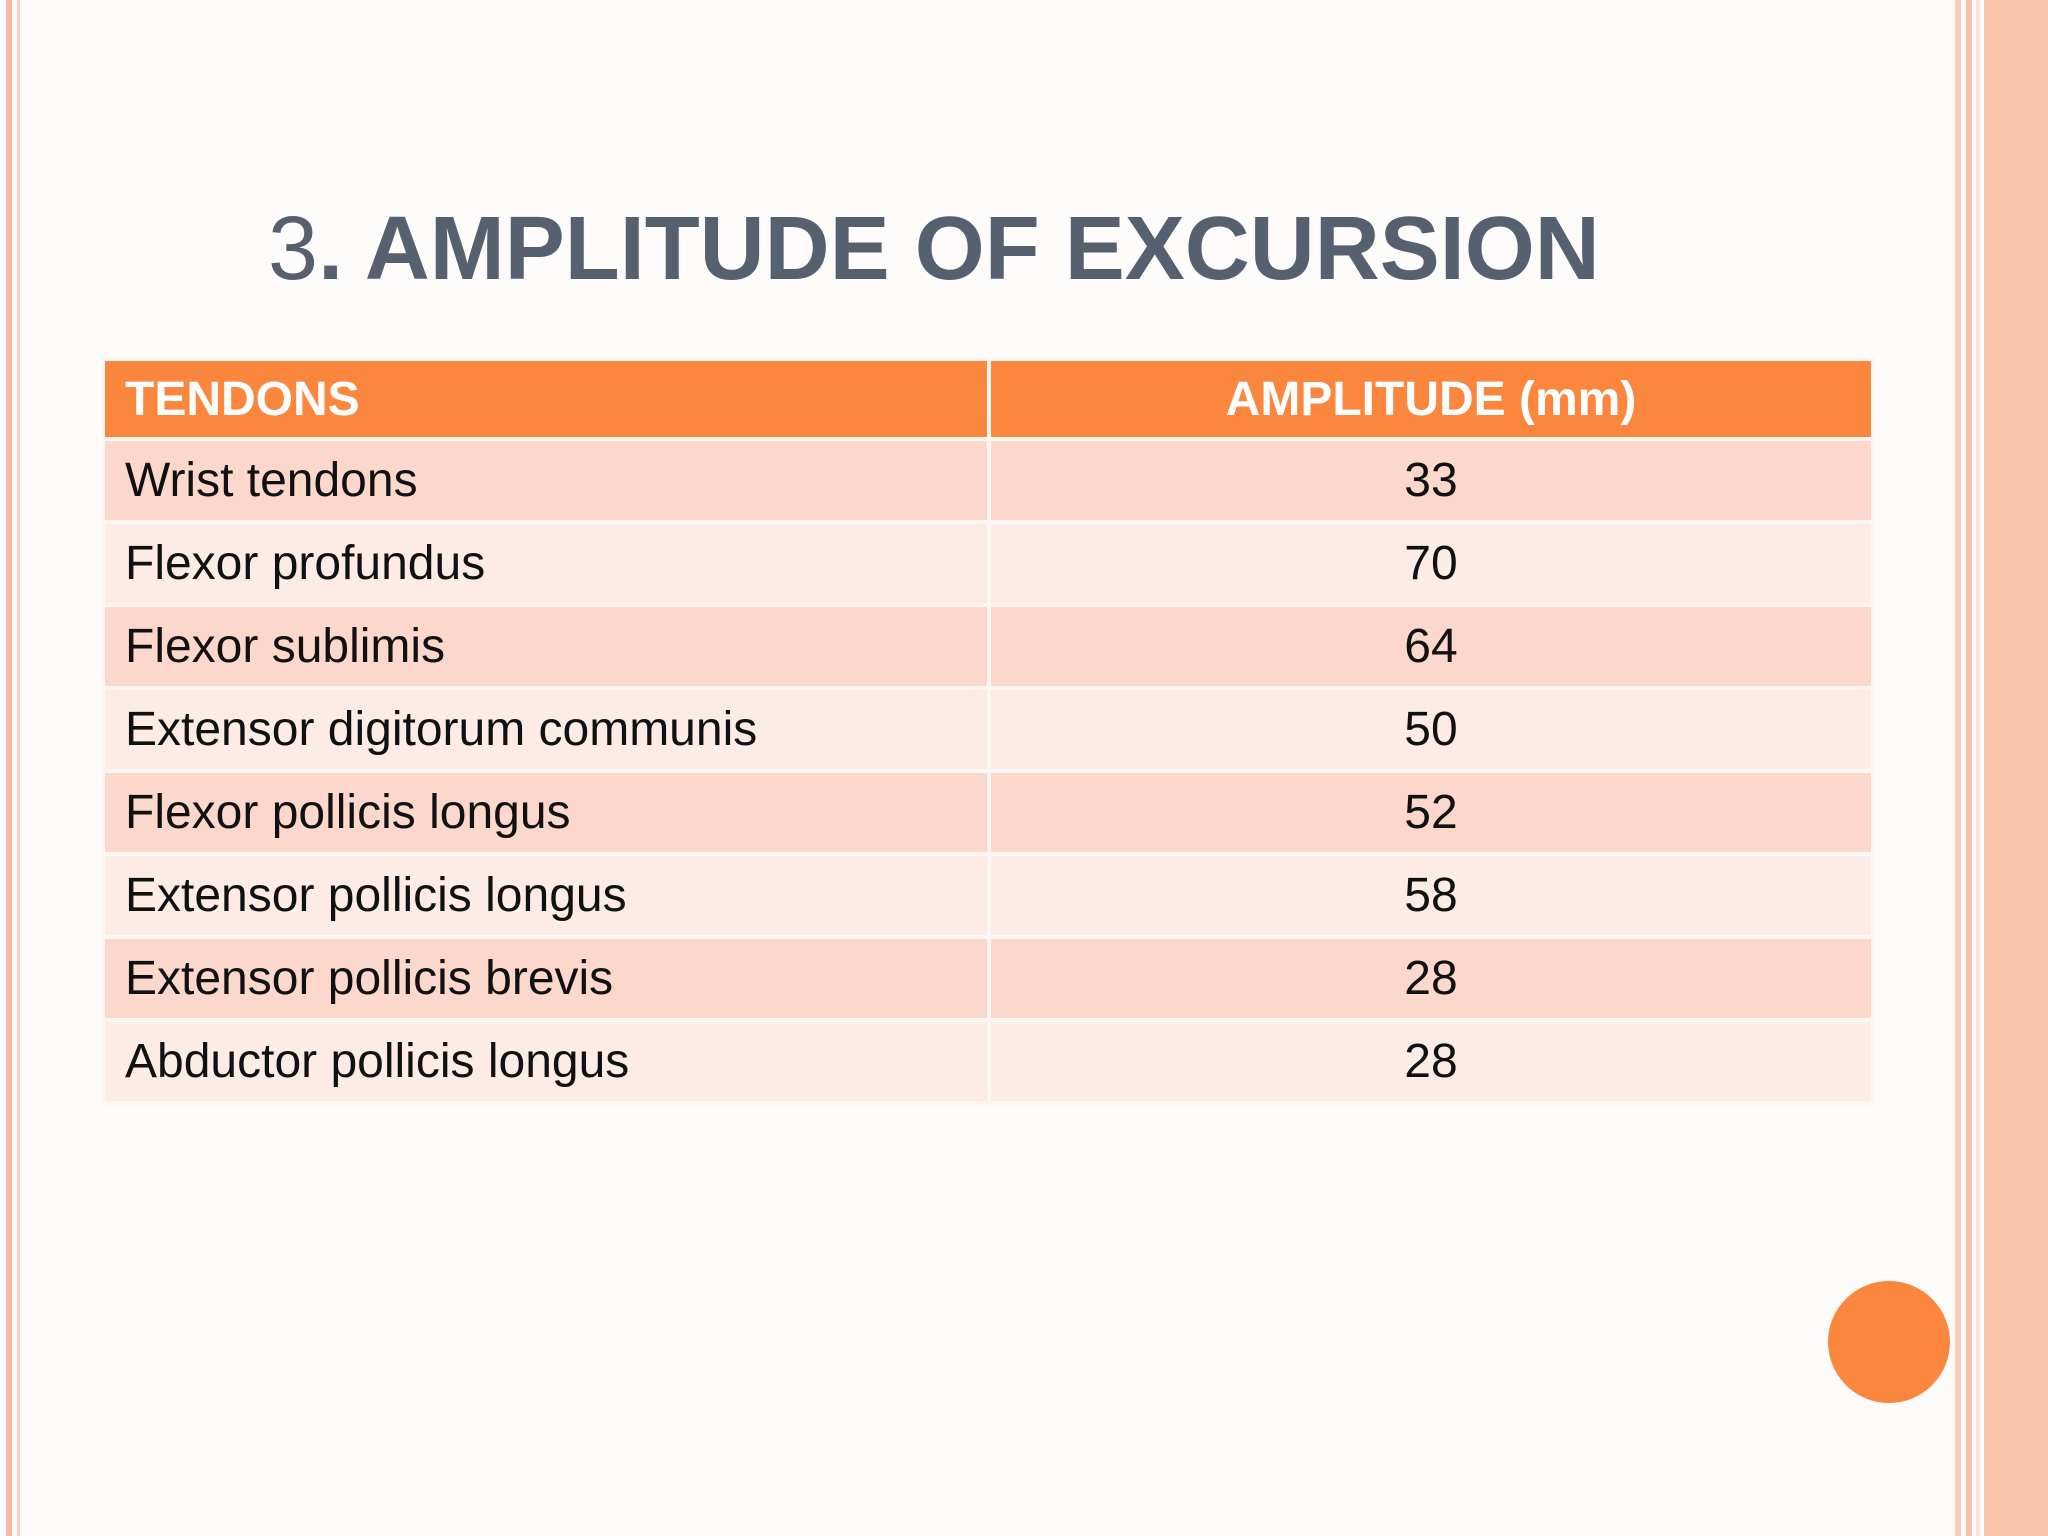  What do you see at coordinates (1431, 563) in the screenshot?
I see `cell-amplitude: 70` at bounding box center [1431, 563].